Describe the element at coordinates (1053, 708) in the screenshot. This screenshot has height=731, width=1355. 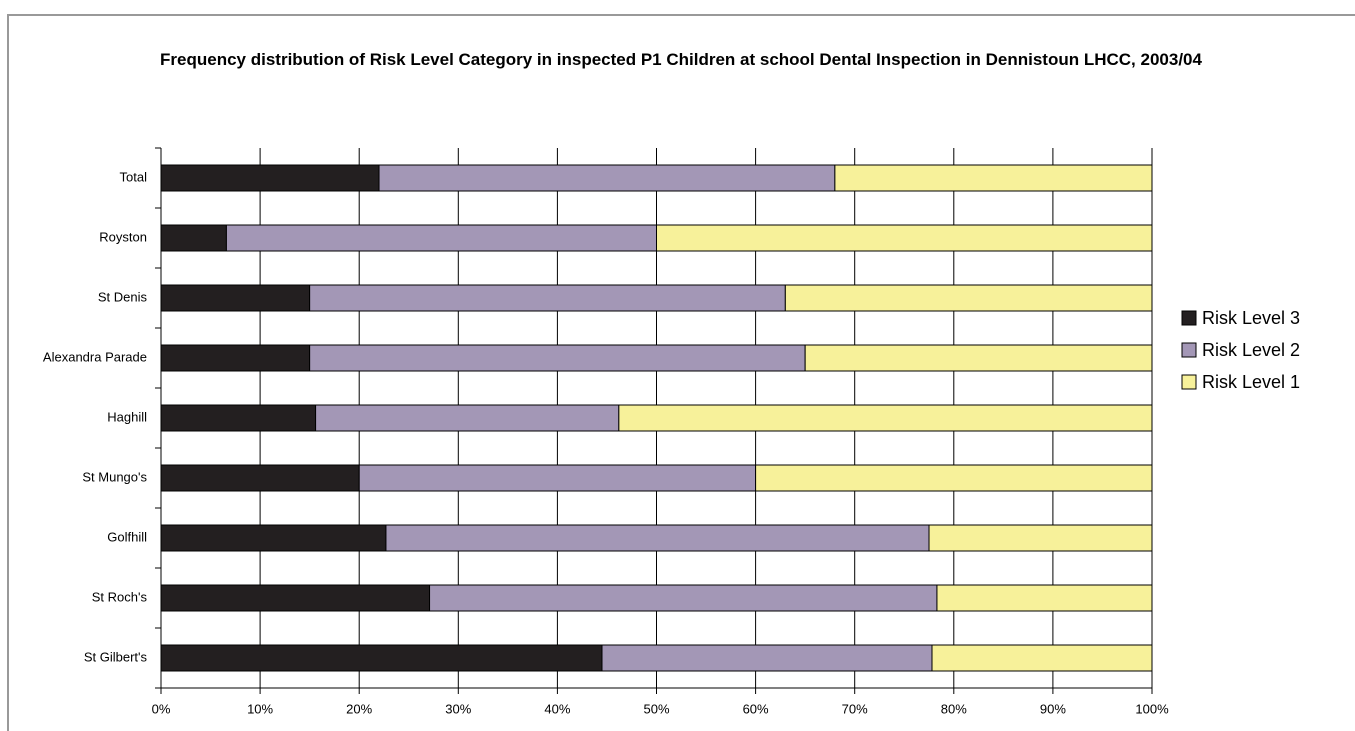
I see `x-tick-label: 90%` at that location.